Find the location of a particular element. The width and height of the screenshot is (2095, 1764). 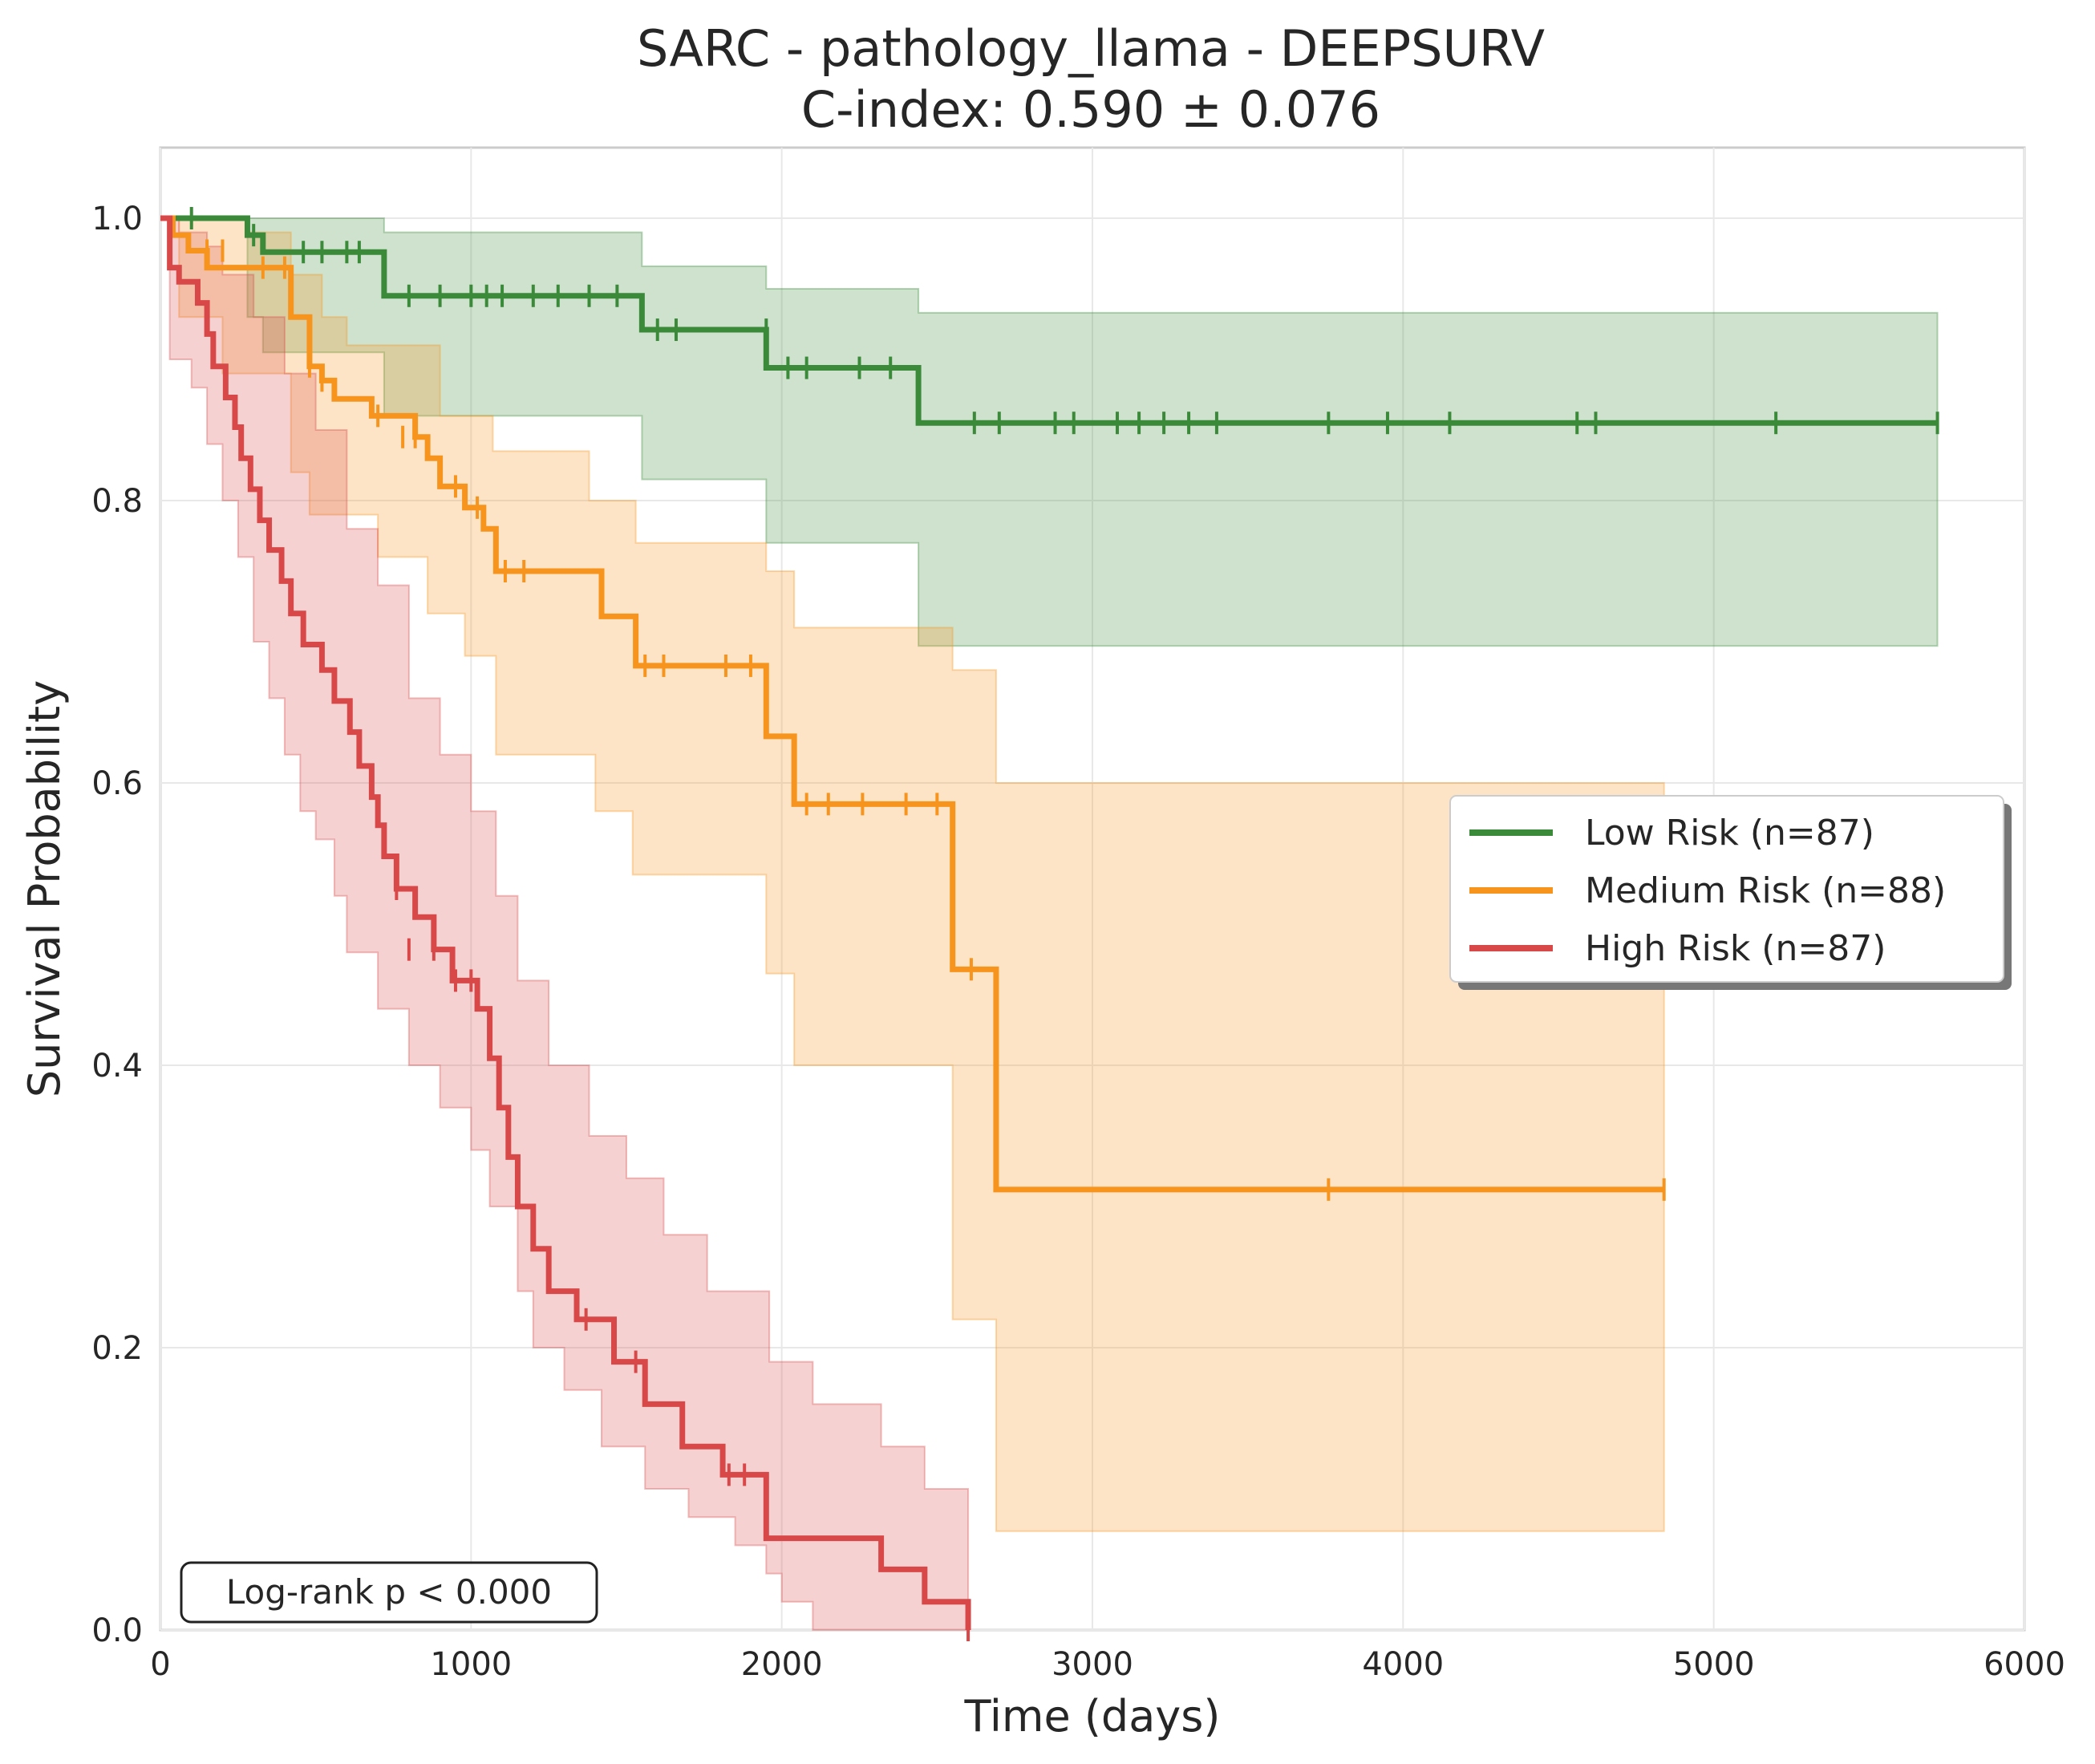

annotation-text: Log-rank p < 0.000 is located at coordinates (389, 1592).